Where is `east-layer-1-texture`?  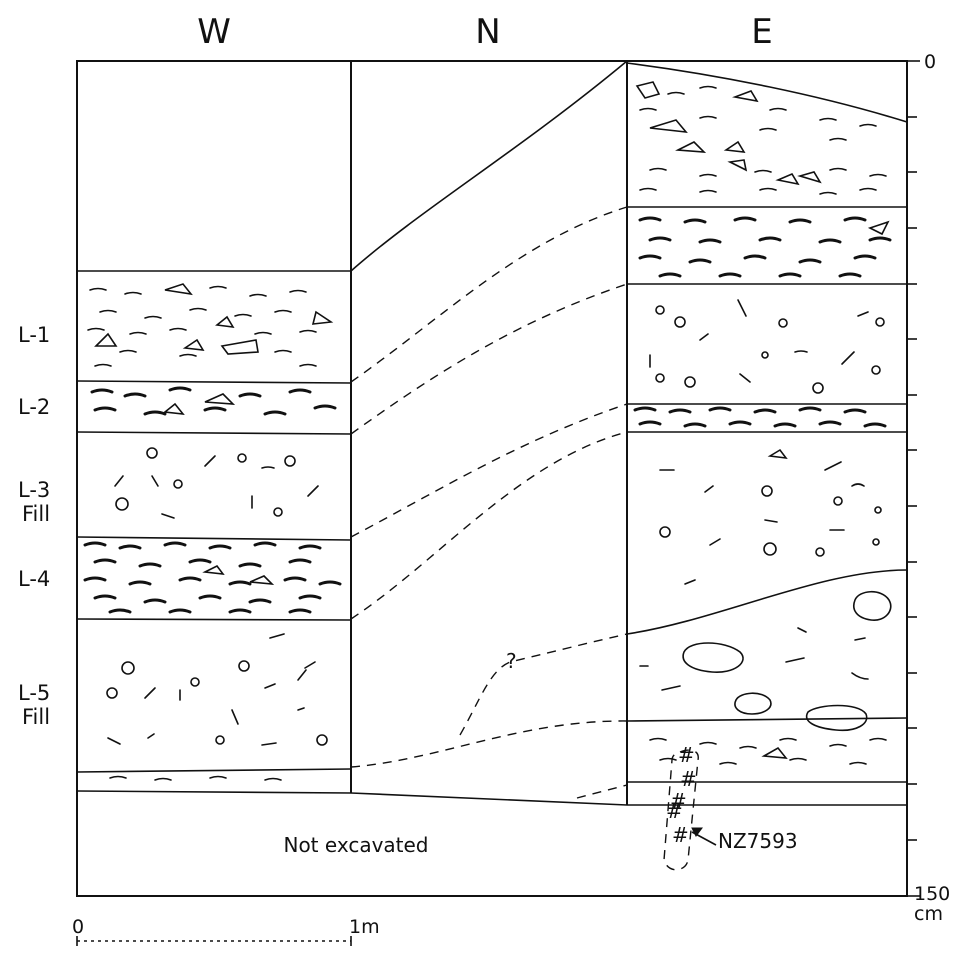 east-layer-1-texture is located at coordinates (761, 138).